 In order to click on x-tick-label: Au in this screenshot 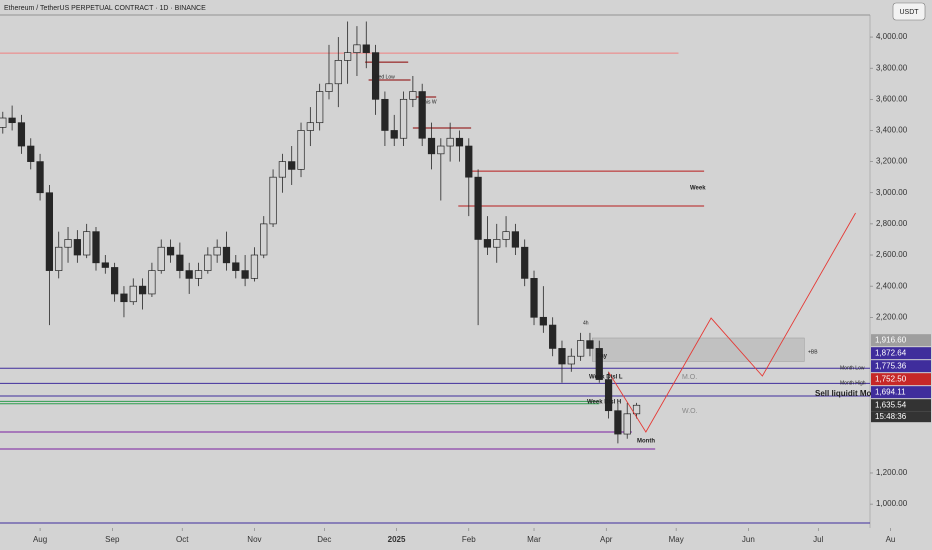, I will do `click(891, 539)`.